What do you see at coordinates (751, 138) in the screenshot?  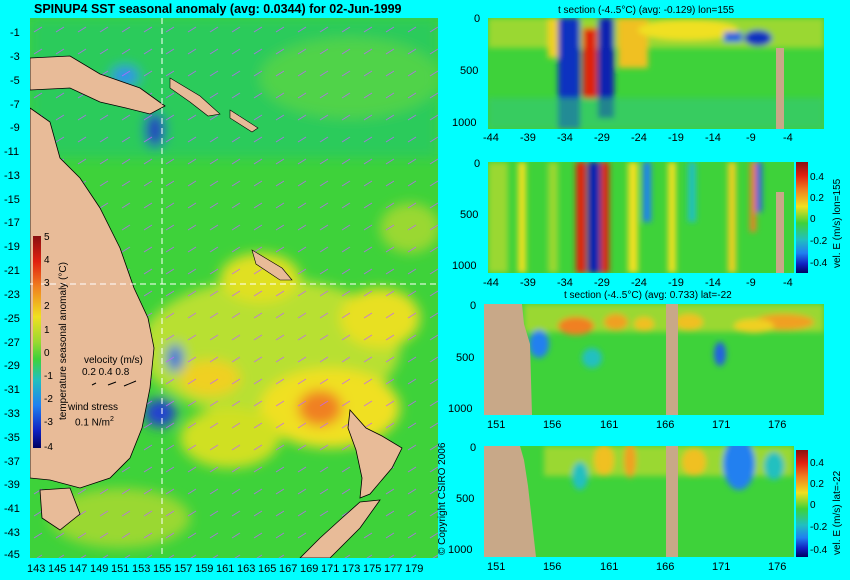 I see `p1-xtick: -9` at bounding box center [751, 138].